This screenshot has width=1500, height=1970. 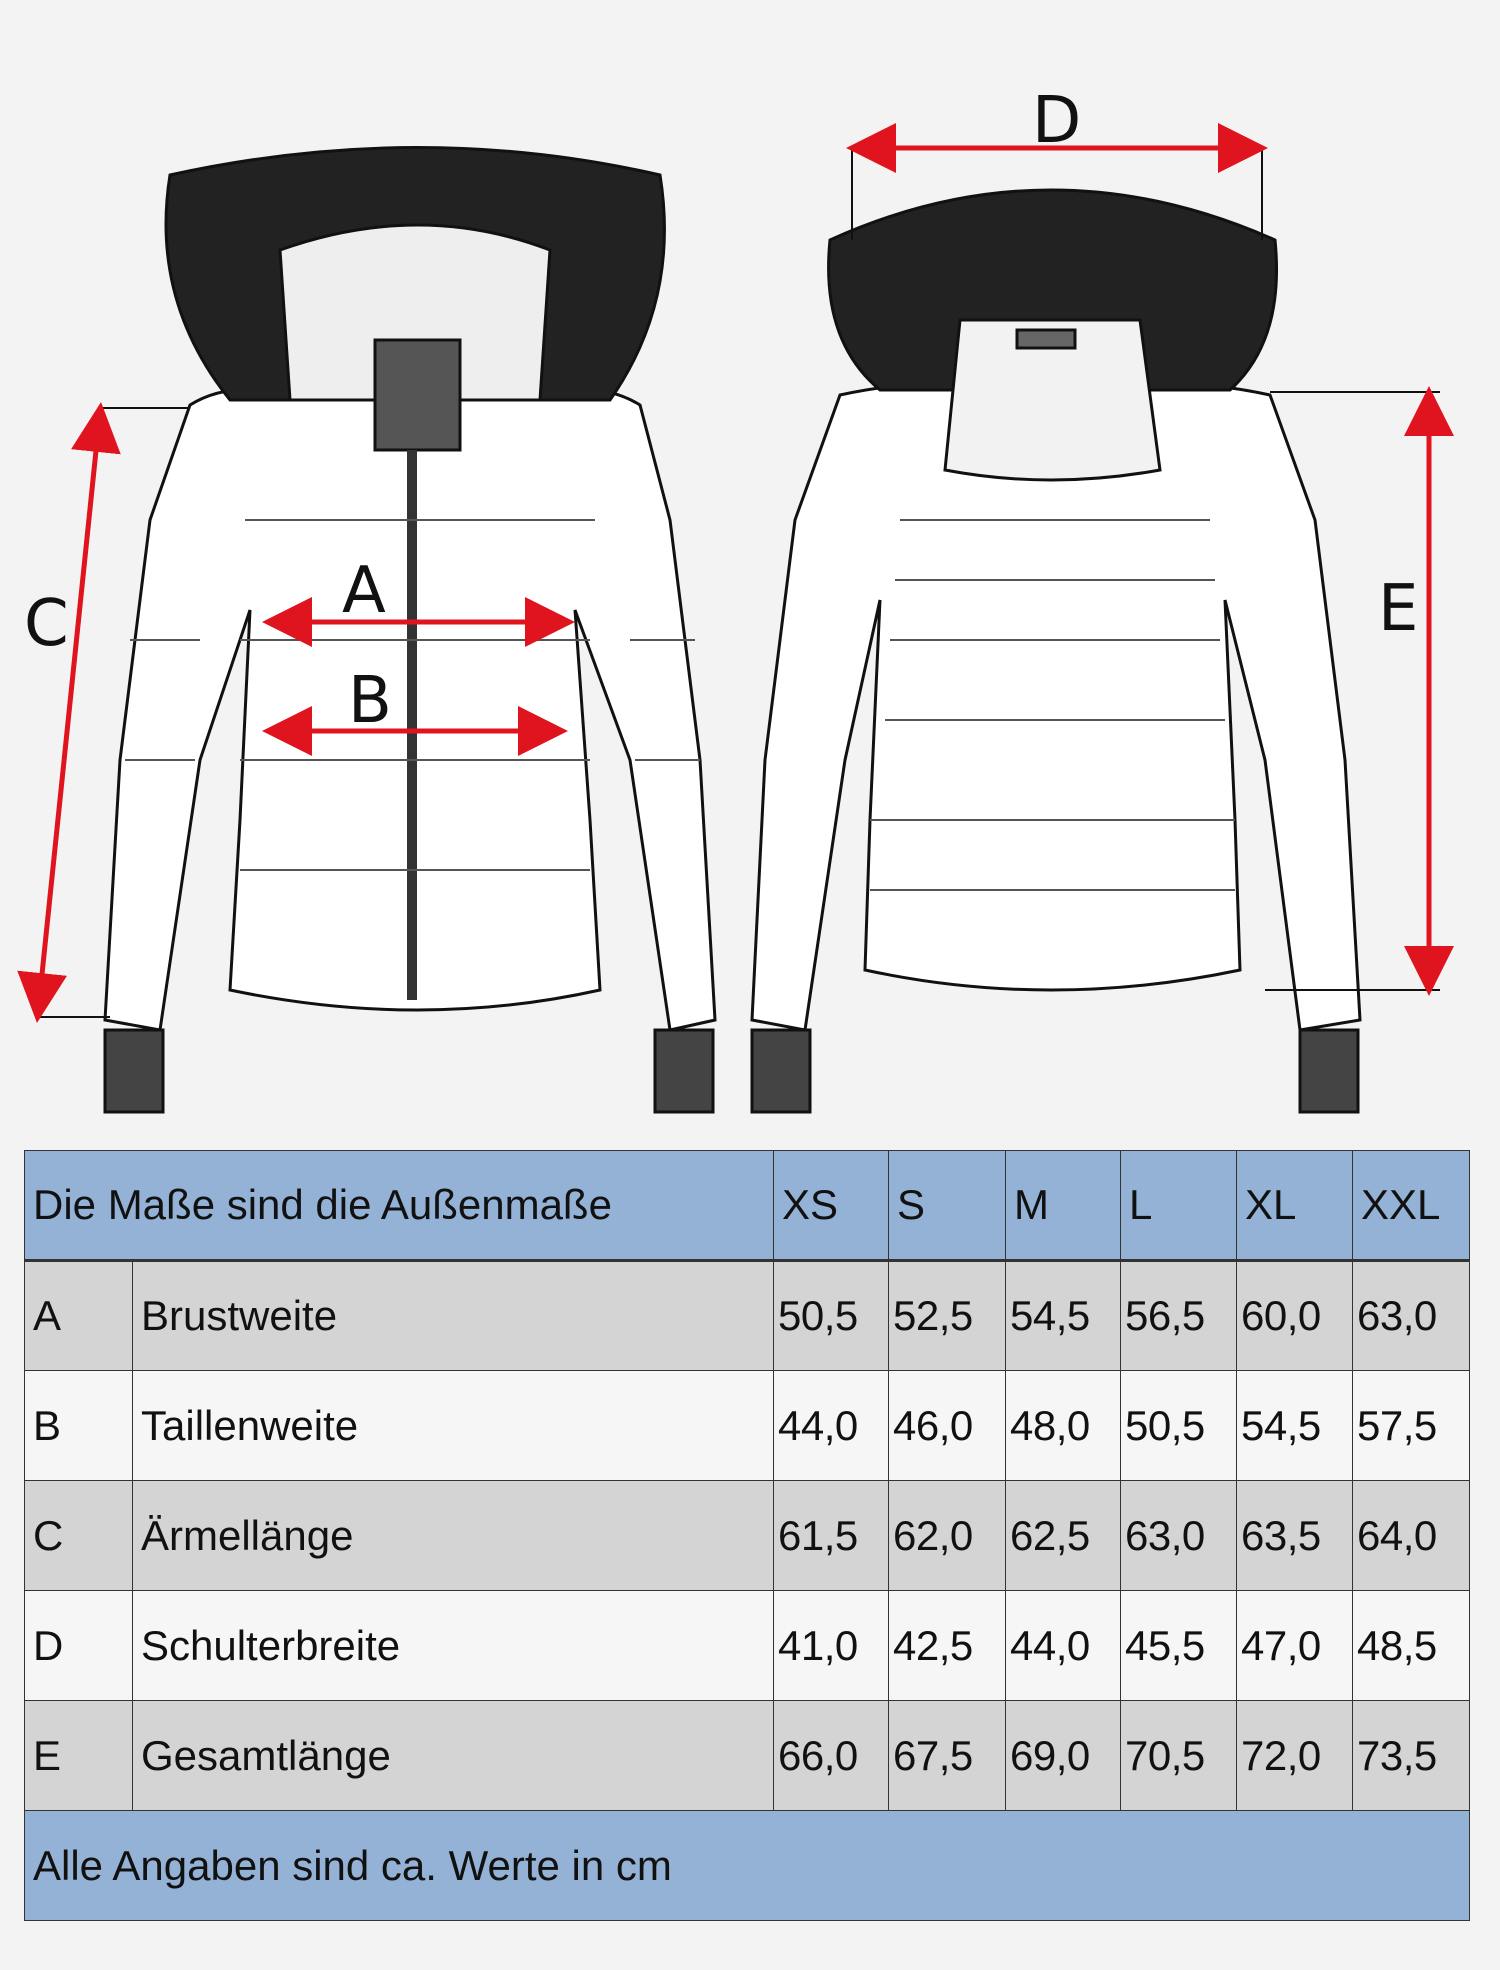 What do you see at coordinates (947, 1315) in the screenshot?
I see `size-value: 52,5` at bounding box center [947, 1315].